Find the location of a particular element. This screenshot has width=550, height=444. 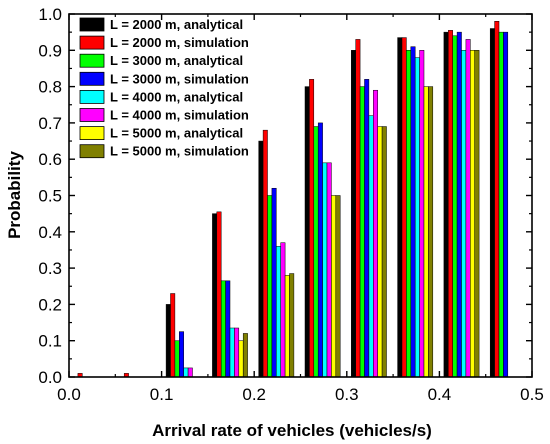

x-tick-label: 0.4 is located at coordinates (440, 394).